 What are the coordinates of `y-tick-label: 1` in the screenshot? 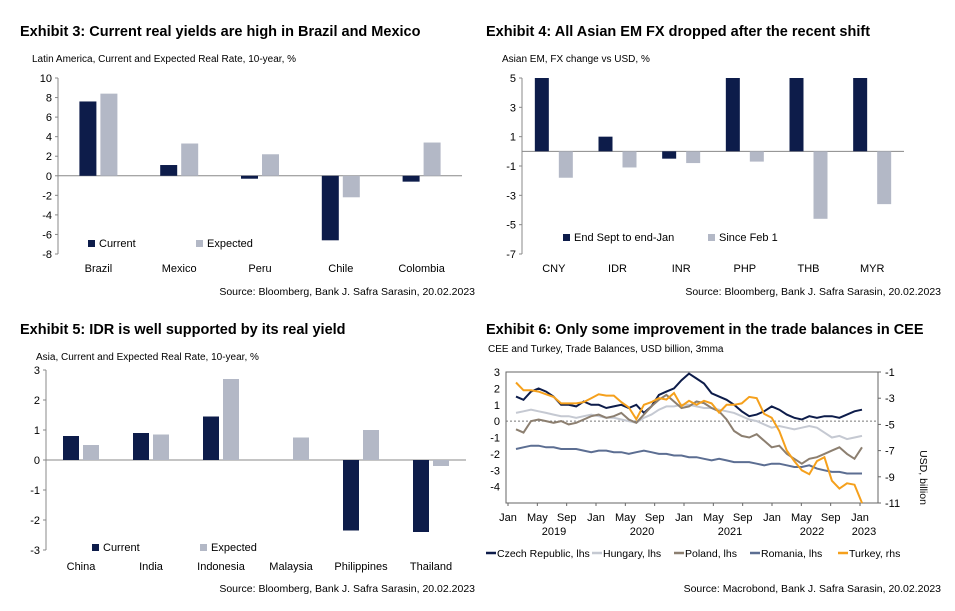 It's located at (513, 138).